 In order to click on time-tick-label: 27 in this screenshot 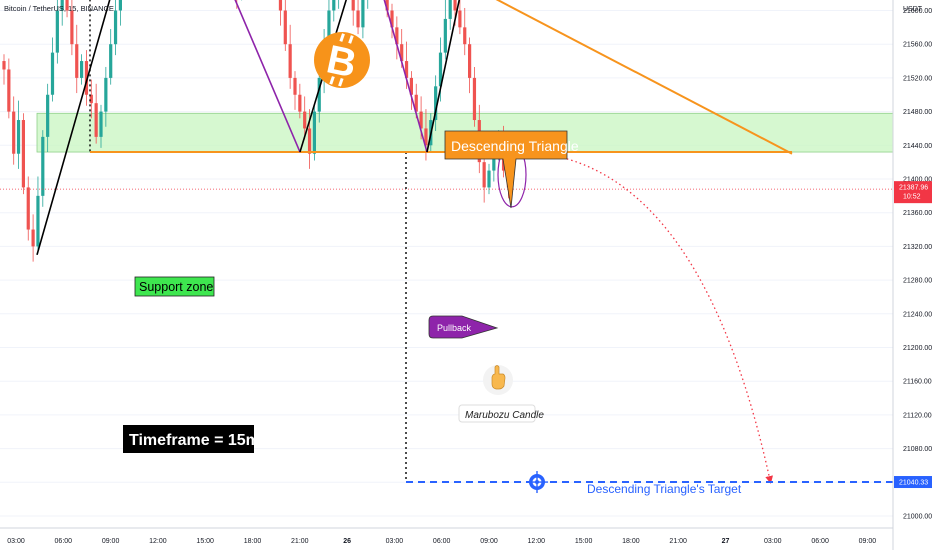, I will do `click(726, 541)`.